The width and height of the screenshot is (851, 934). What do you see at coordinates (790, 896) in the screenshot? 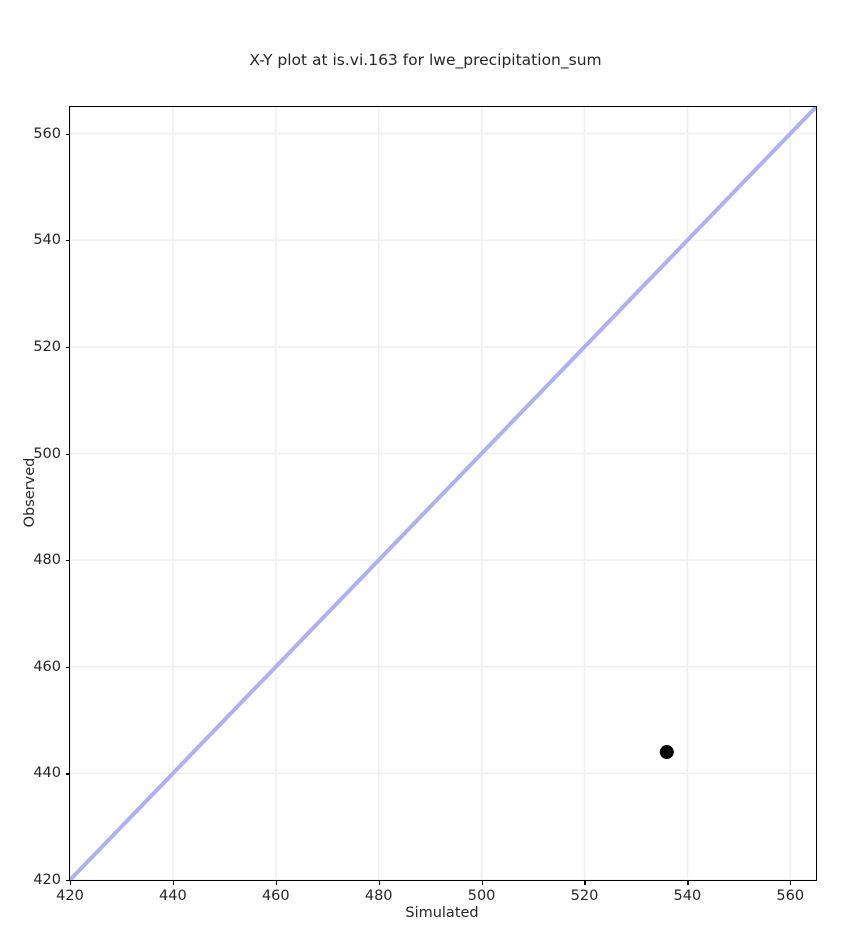
I see `x-tick-label: 560` at bounding box center [790, 896].